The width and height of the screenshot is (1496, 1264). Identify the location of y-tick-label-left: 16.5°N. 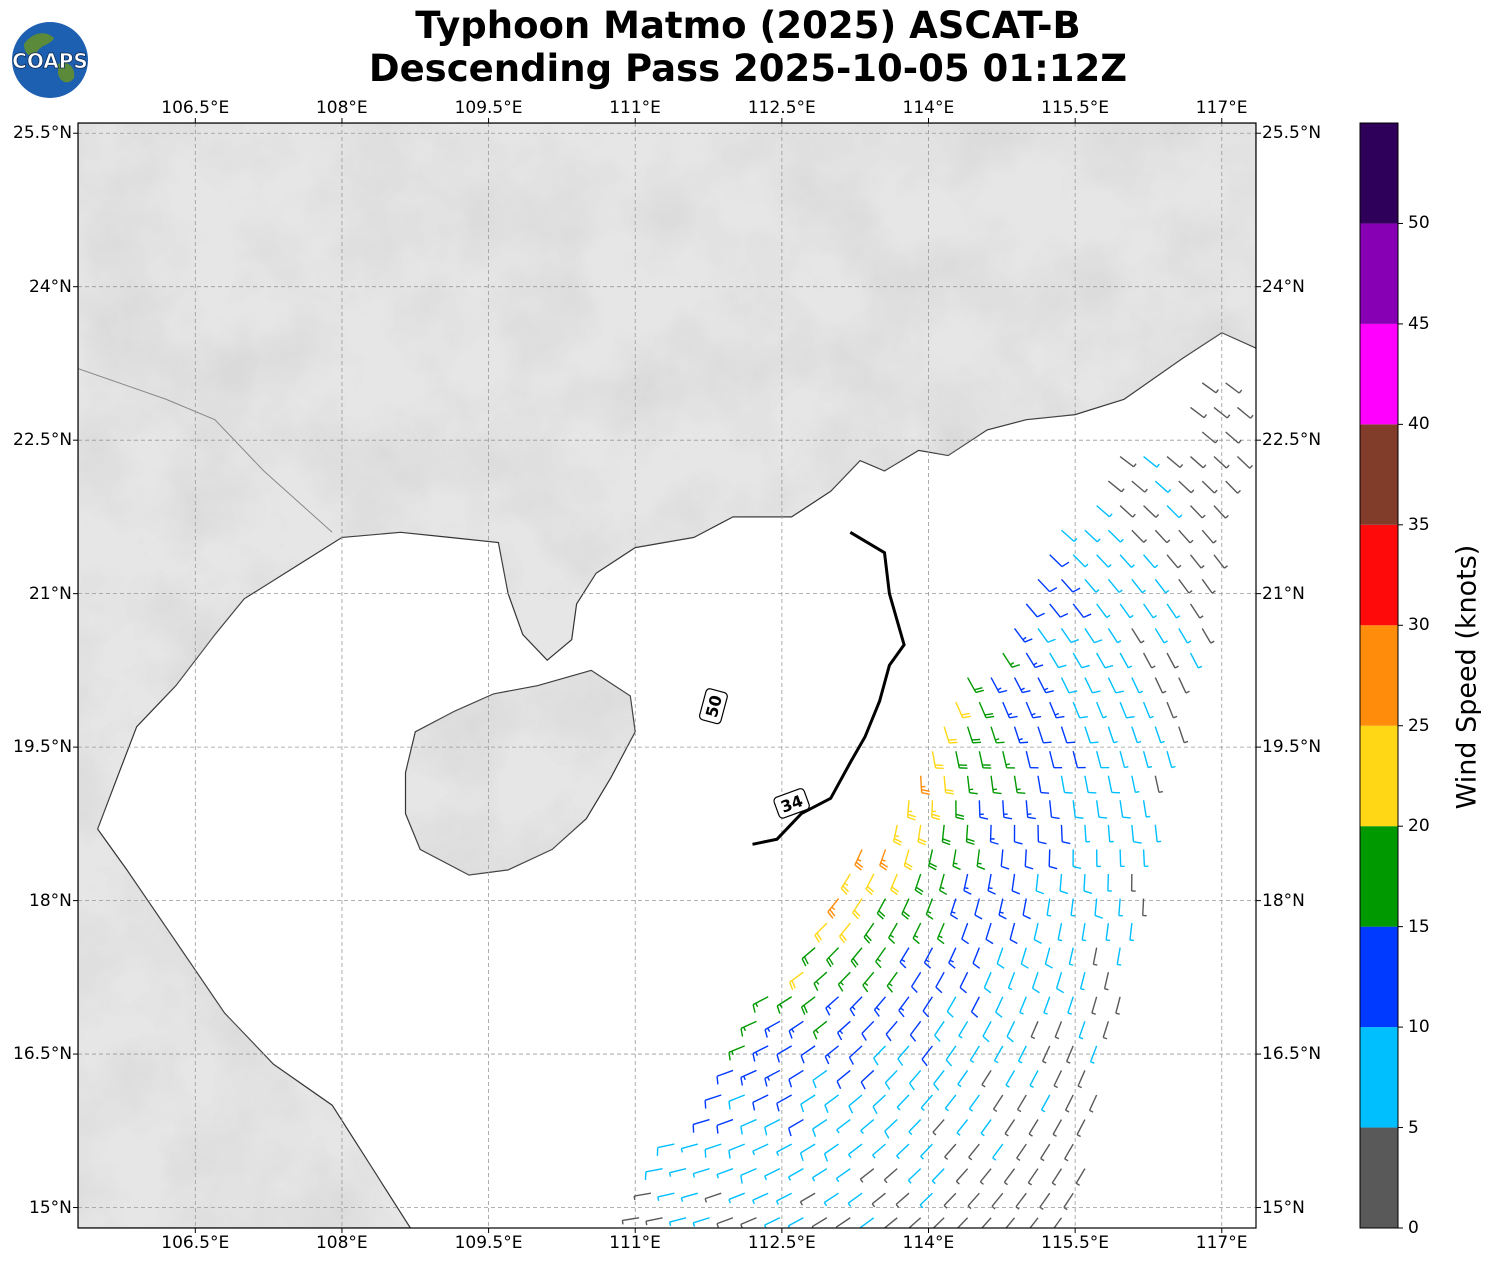
(43, 1054).